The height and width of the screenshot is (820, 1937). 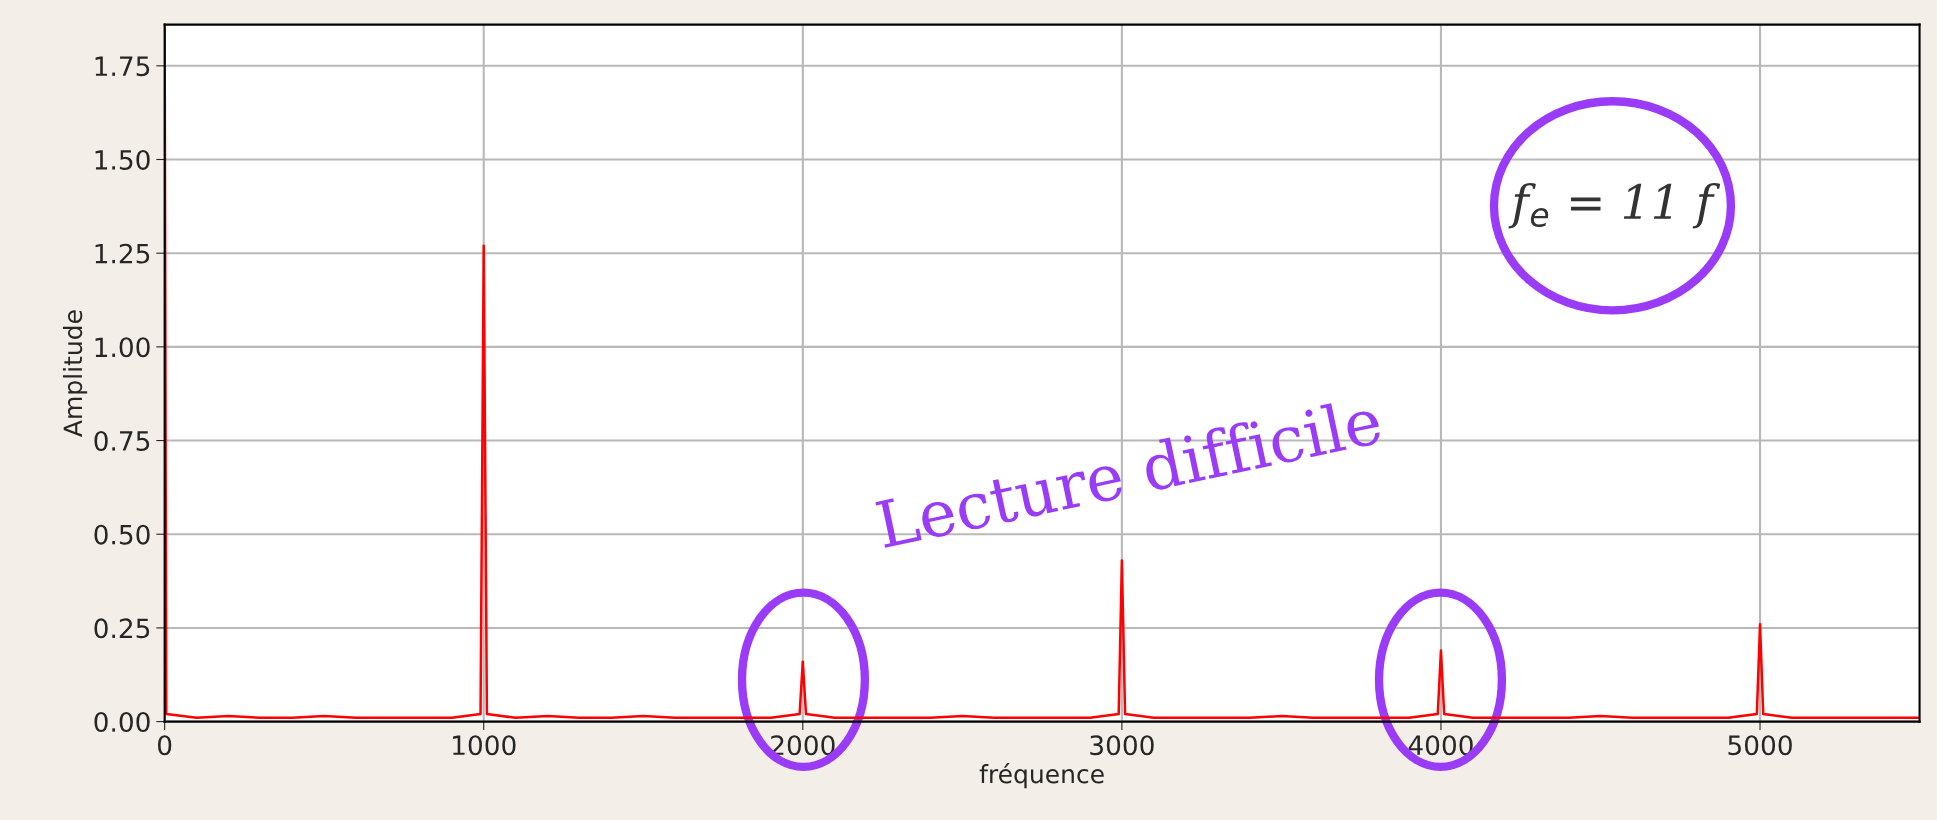 What do you see at coordinates (122, 66) in the screenshot?
I see `y-tick-label: 1.75` at bounding box center [122, 66].